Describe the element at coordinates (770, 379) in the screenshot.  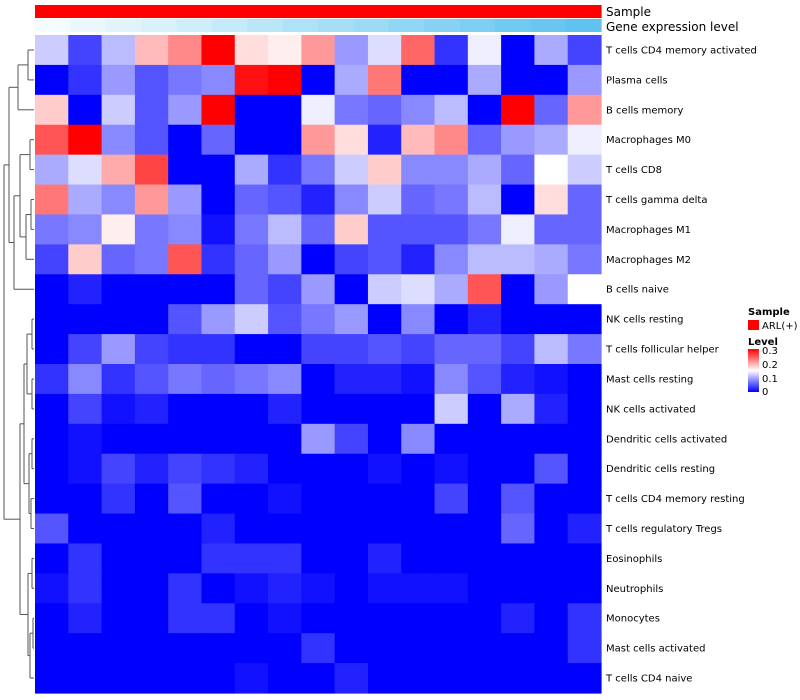
I see `legend-level-tick: 0.1` at that location.